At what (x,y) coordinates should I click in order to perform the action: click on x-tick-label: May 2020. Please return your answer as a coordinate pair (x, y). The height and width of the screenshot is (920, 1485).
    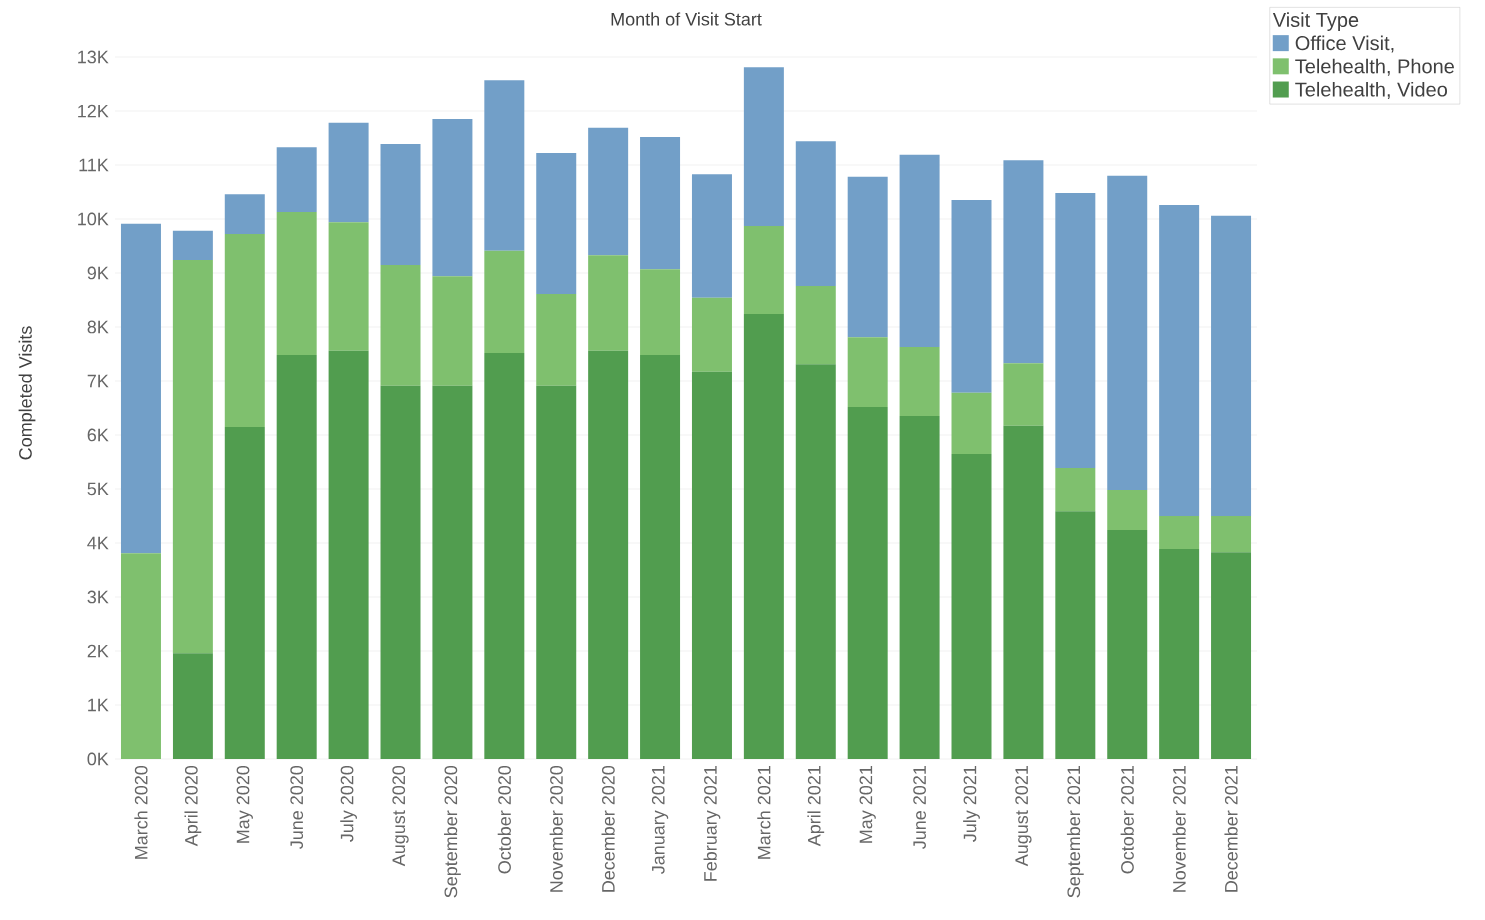
    Looking at the image, I should click on (244, 804).